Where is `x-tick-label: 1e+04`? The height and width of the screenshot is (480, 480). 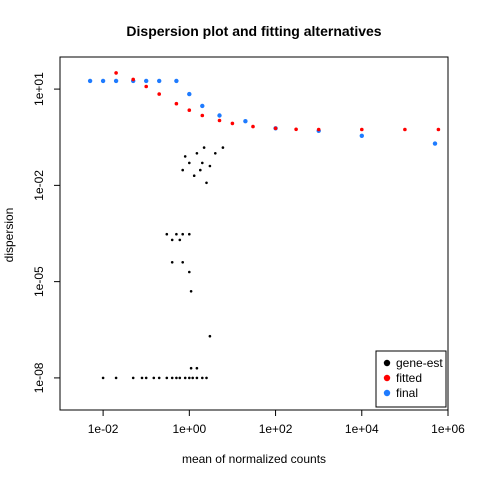 x-tick-label: 1e+04 is located at coordinates (362, 429).